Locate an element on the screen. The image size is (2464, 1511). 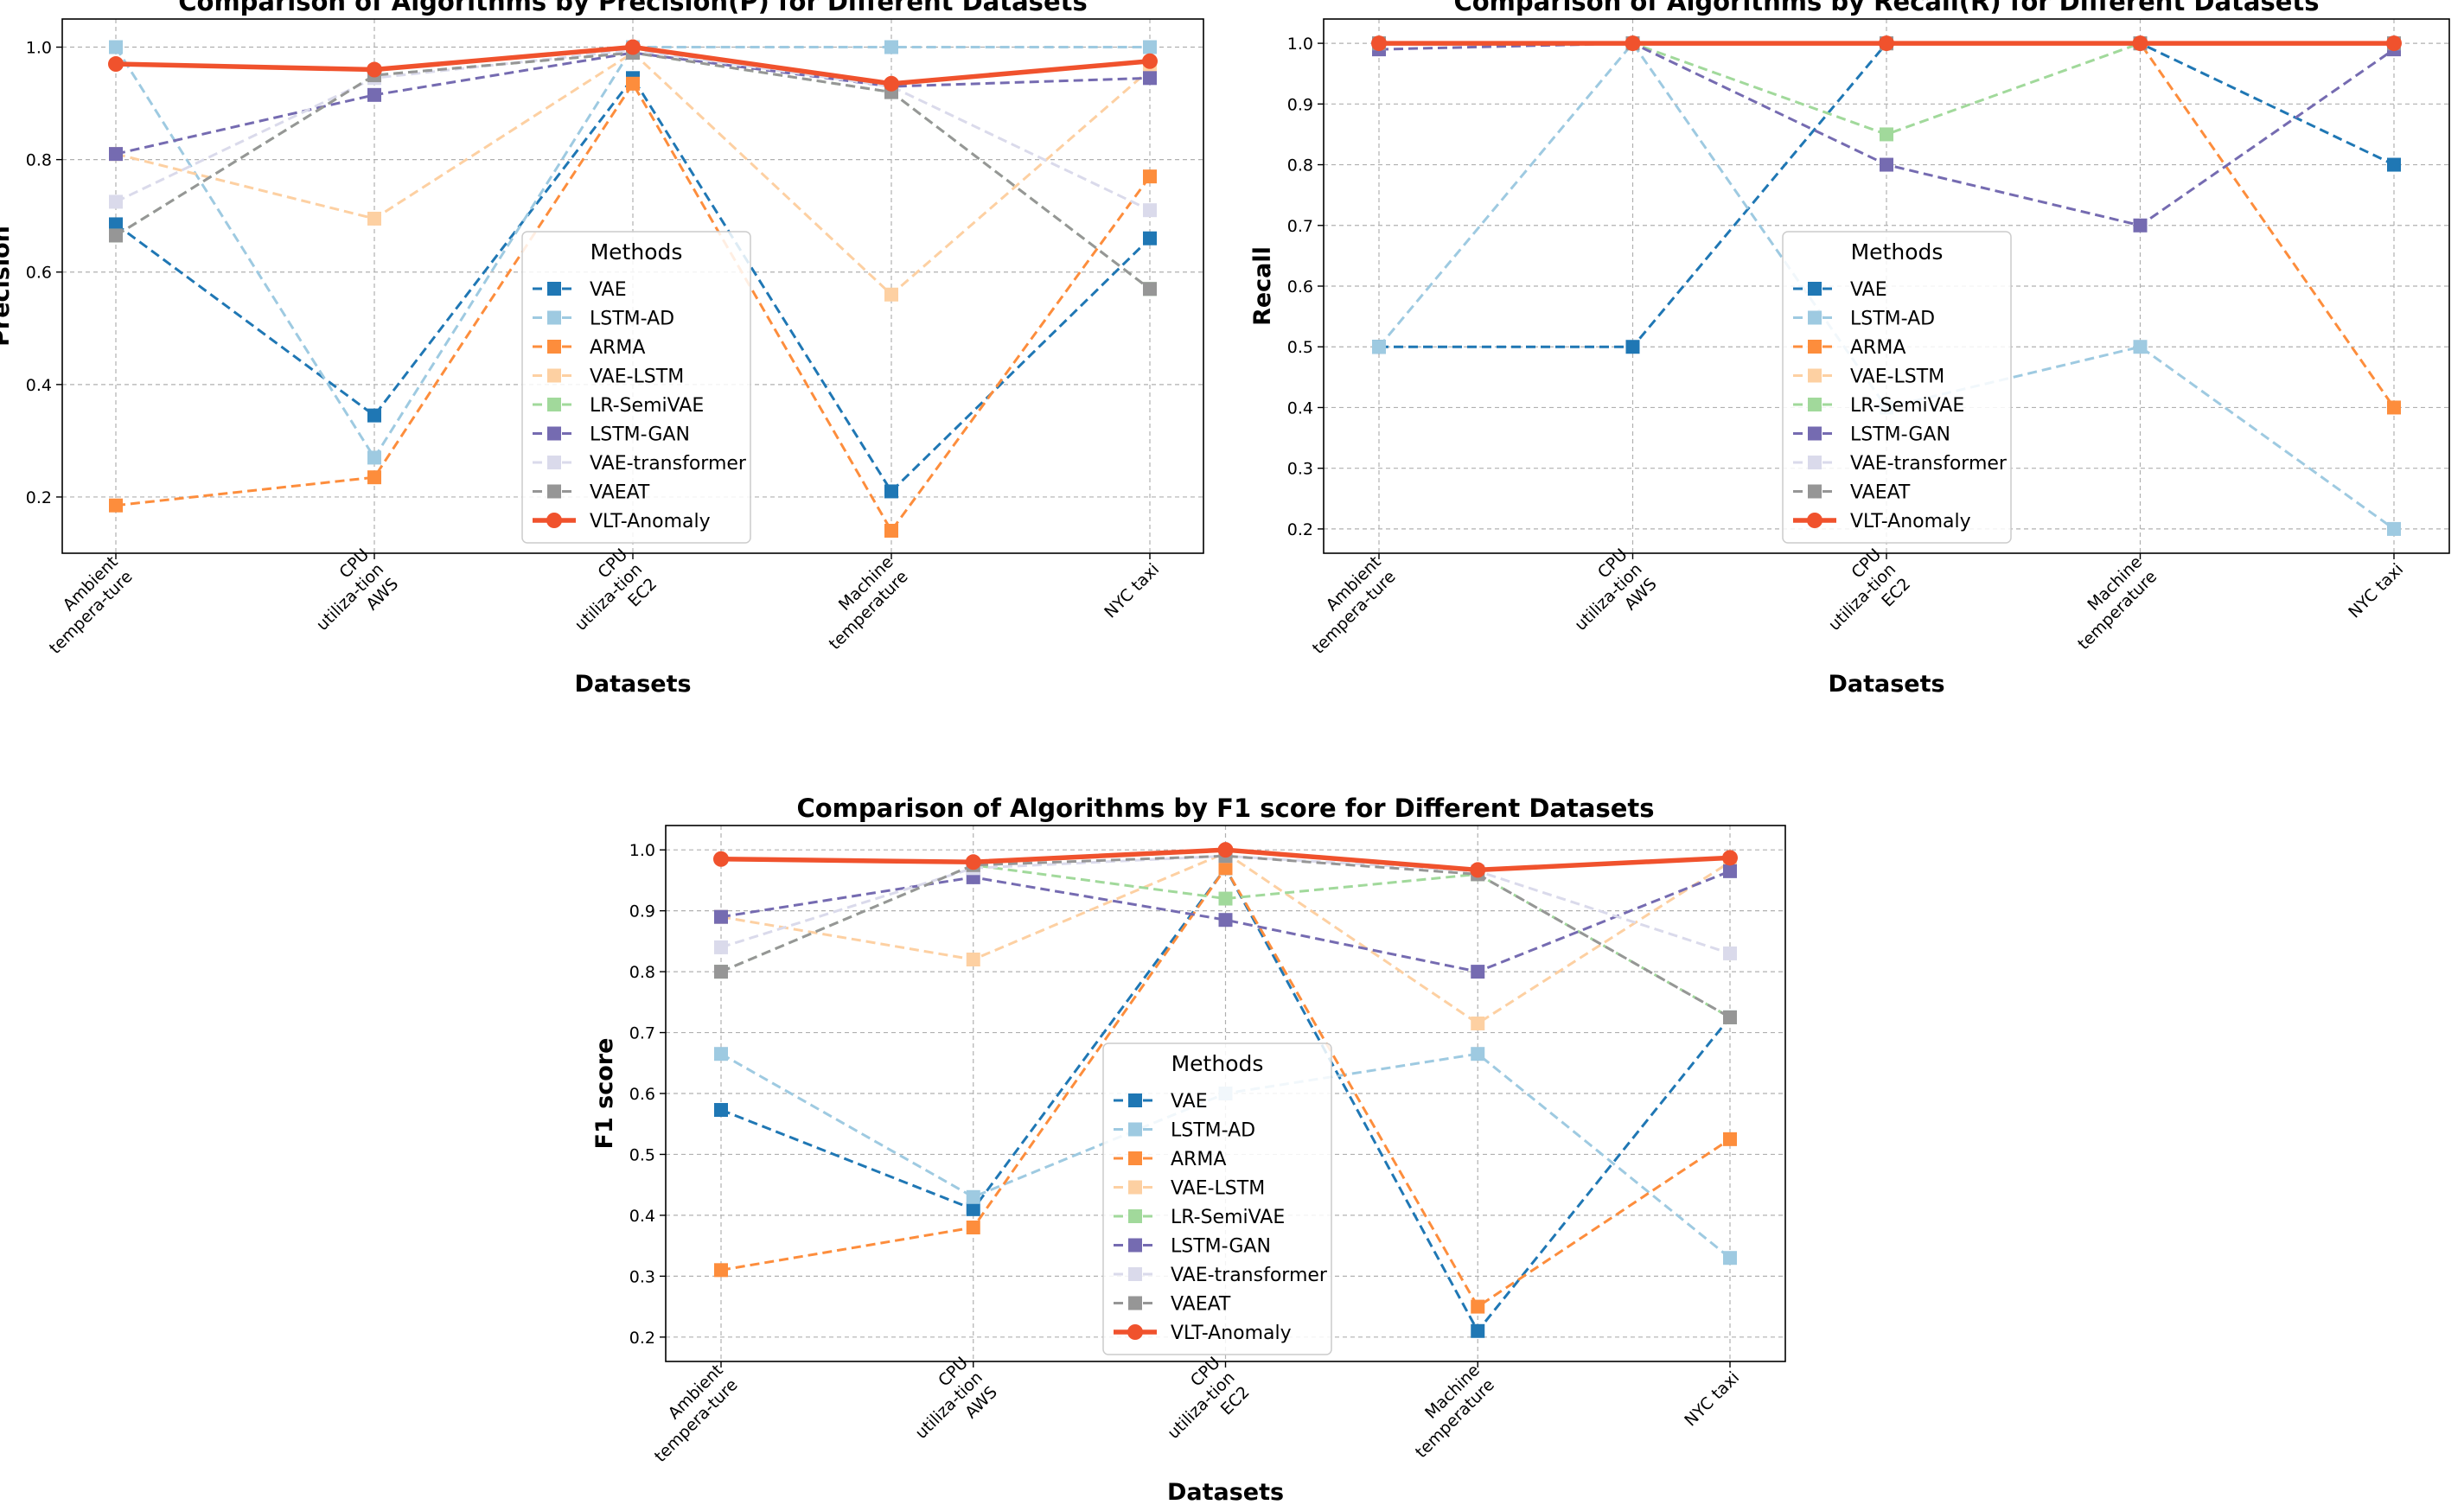
series-line-vae is located at coordinates (633, 284).